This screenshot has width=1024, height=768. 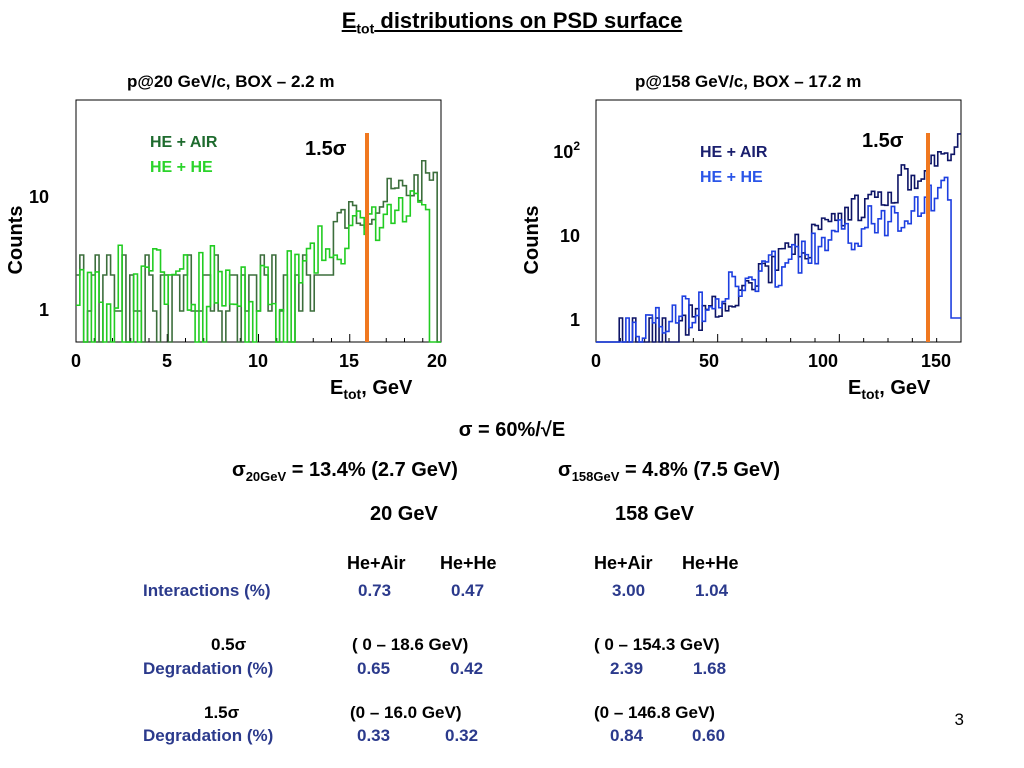 What do you see at coordinates (207, 590) in the screenshot?
I see `row-label-interactions: Interactions (%)` at bounding box center [207, 590].